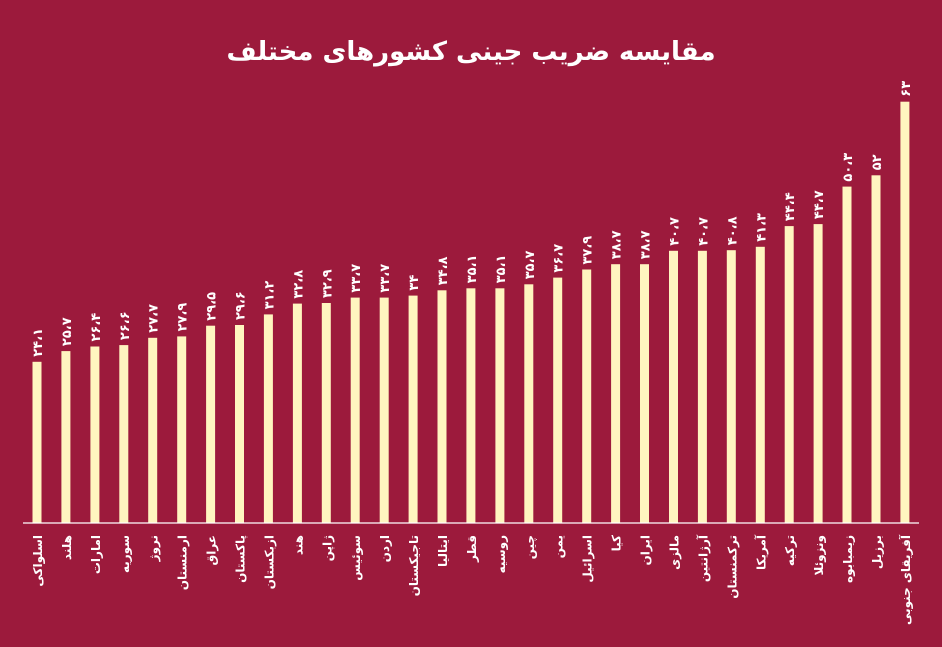  Describe the element at coordinates (819, 555) in the screenshot. I see `category-label: ونزوئلا` at that location.